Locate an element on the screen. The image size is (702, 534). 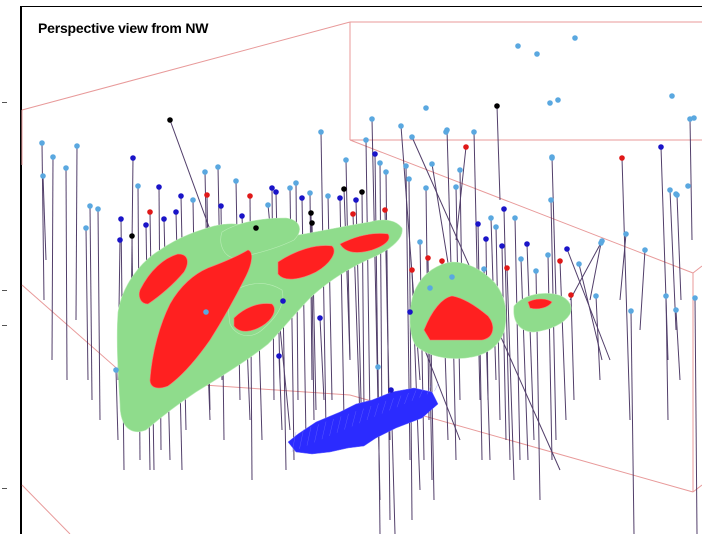
view-title: Perspective view from NW is located at coordinates (123, 28).